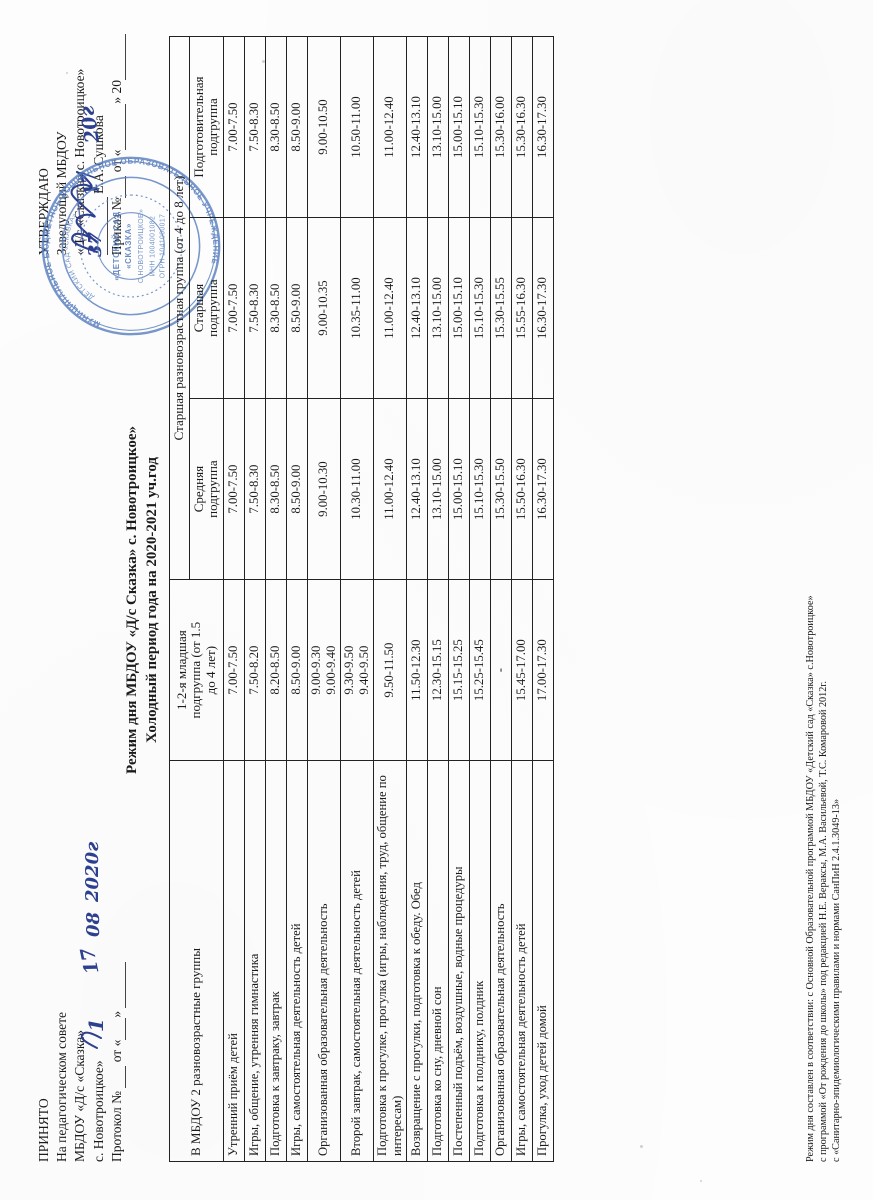 The image size is (873, 1200). I want to click on header-subgroup-senior-l2: подгруппа, so click(212, 308).